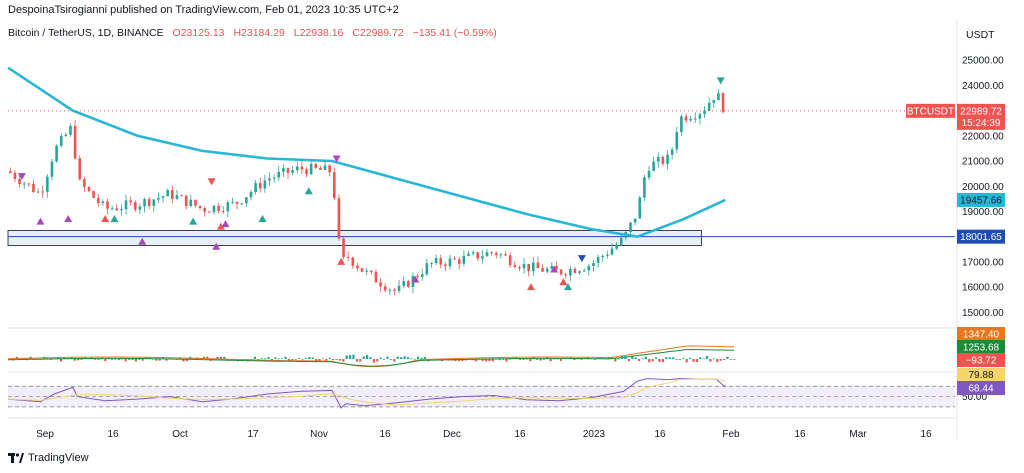 The image size is (1024, 473). I want to click on tradingview-logo-icon, so click(16, 458).